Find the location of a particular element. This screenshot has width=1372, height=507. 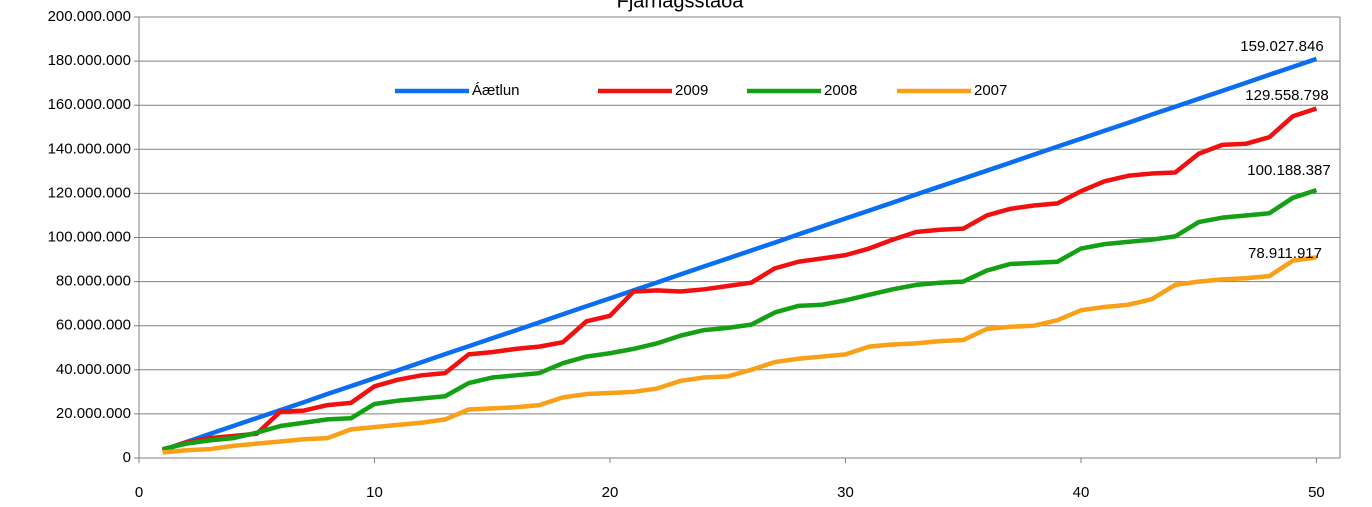

y-tick-label: 80.000.000 is located at coordinates (93, 281).